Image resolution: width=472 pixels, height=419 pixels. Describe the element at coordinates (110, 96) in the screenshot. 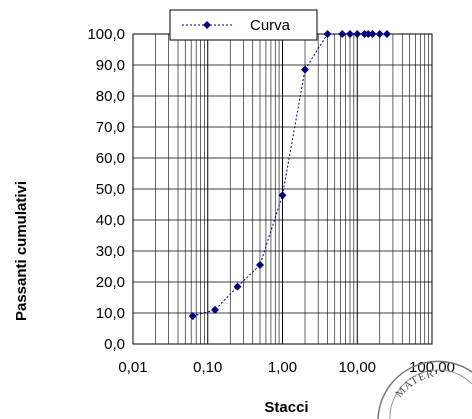

I see `y-tick-label: 80,0` at that location.